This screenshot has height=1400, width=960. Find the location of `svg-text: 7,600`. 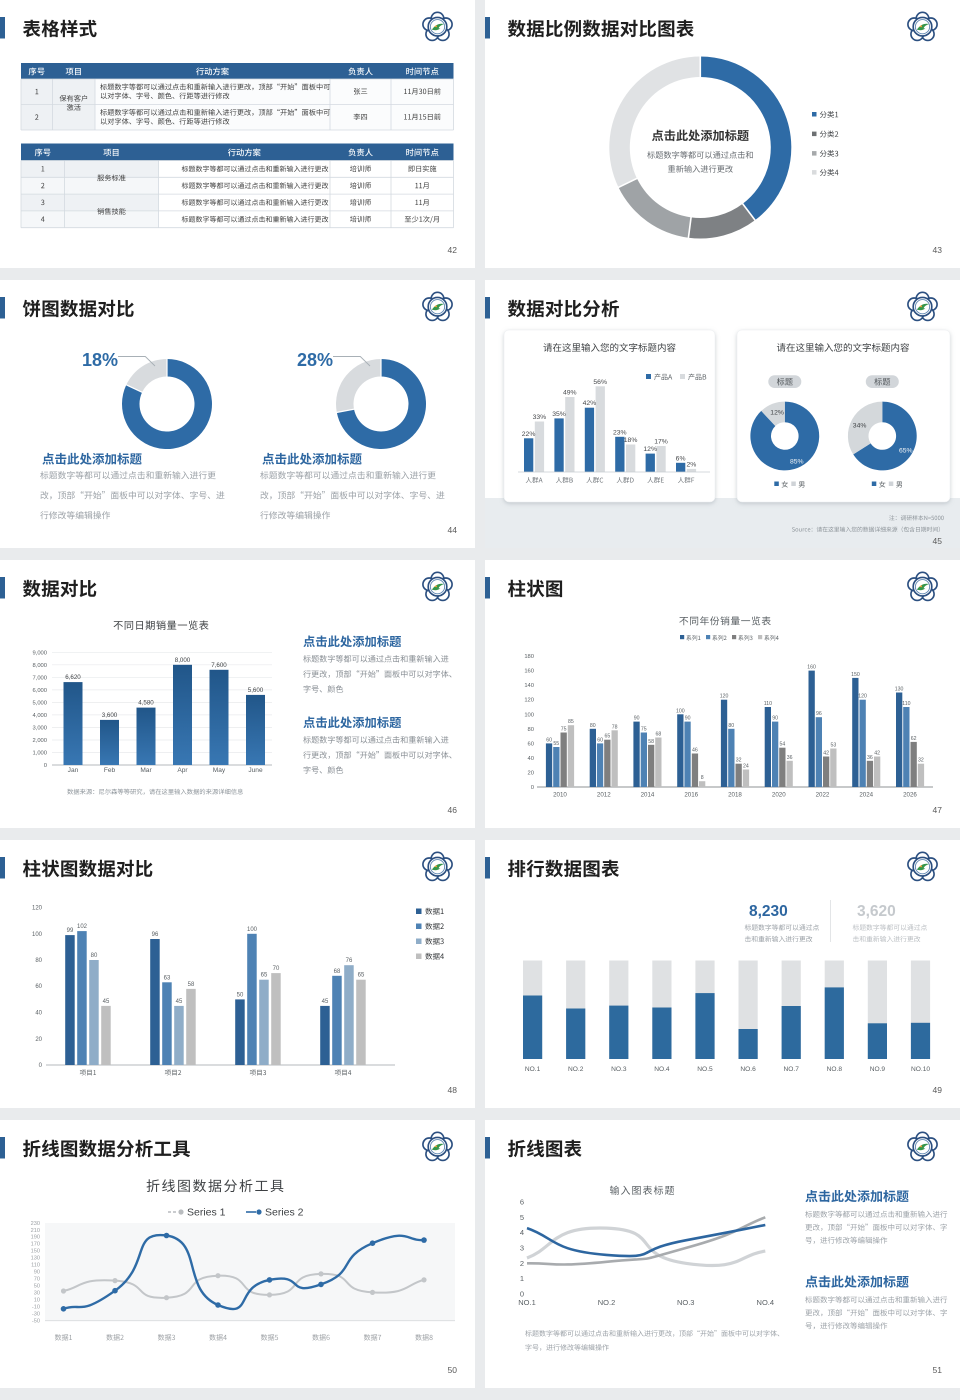

svg-text: 7,600 is located at coordinates (219, 665).